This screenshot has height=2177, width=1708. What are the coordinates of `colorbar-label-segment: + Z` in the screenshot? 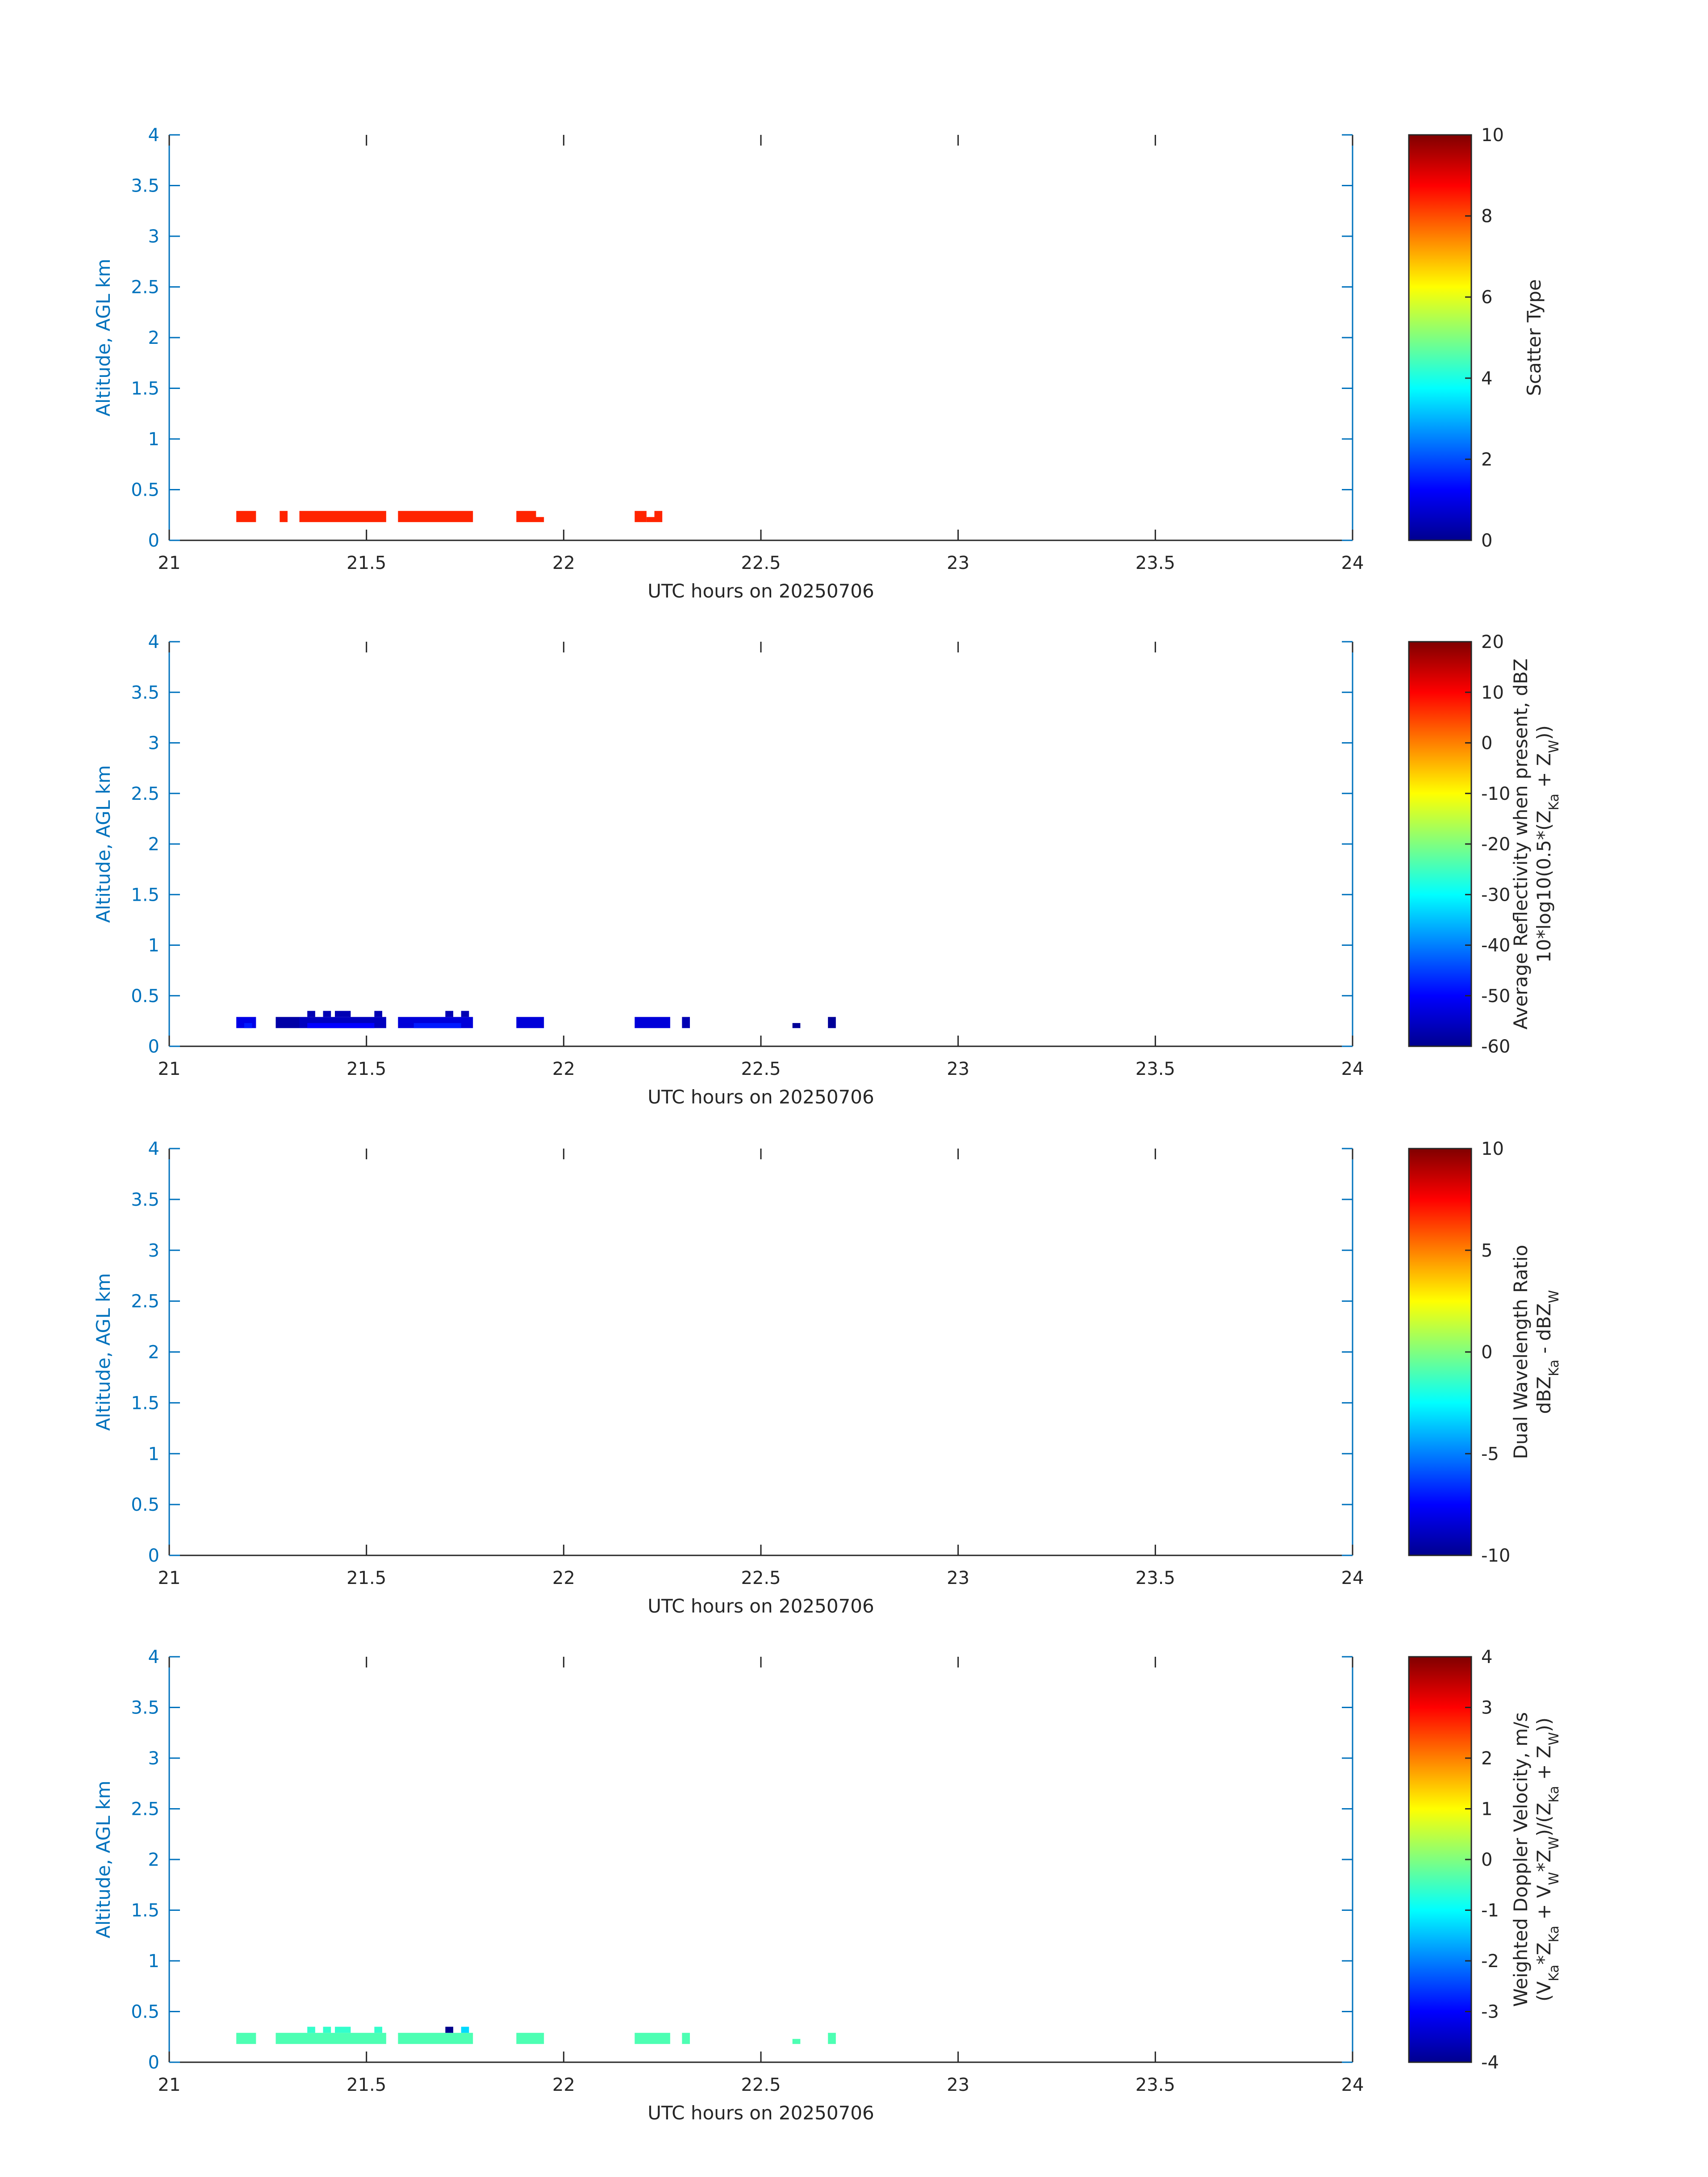 It's located at (1544, 1765).